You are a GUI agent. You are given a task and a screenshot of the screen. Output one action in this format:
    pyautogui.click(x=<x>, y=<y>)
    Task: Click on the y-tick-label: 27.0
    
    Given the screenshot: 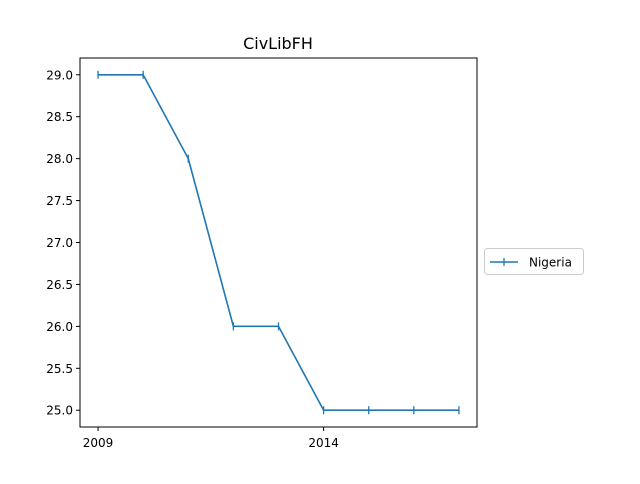 What is the action you would take?
    pyautogui.click(x=59, y=243)
    